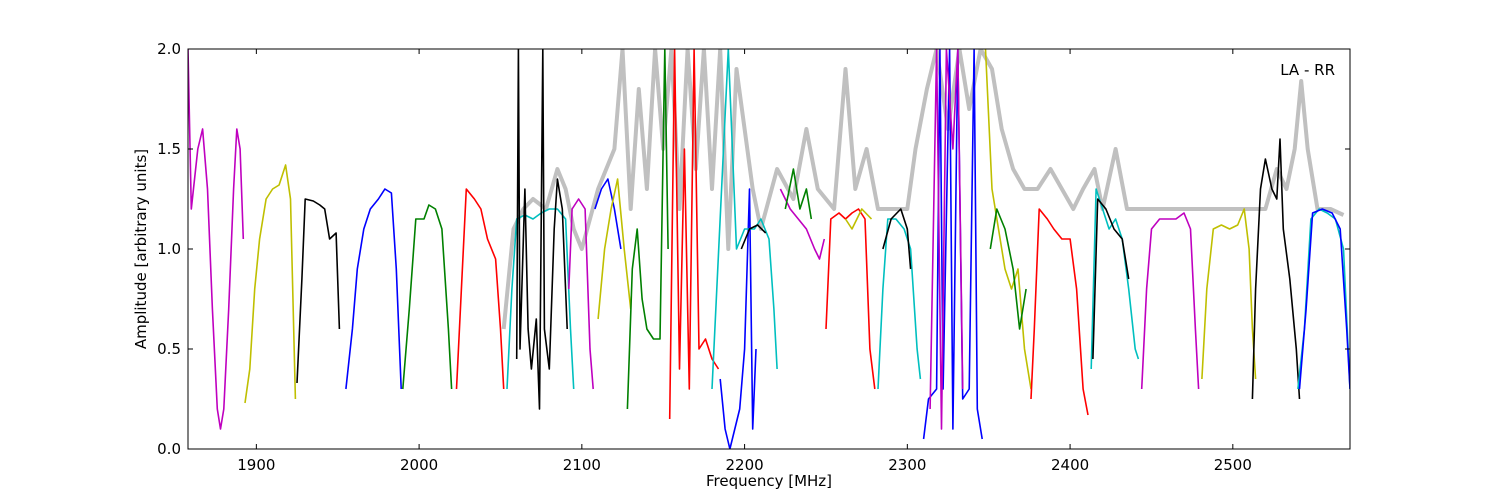 This screenshot has height=500, width=1500. Describe the element at coordinates (141, 249) in the screenshot. I see `y-axis-label: Amplitude [arbitrary units]` at that location.